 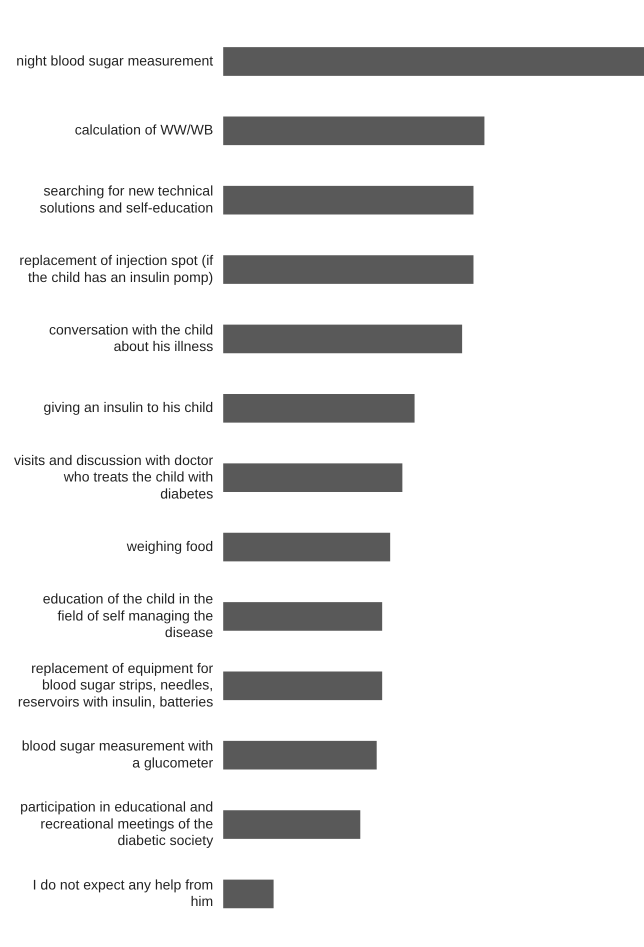 What do you see at coordinates (129, 407) in the screenshot?
I see `y-tick-label: giving an insulin to his child` at bounding box center [129, 407].